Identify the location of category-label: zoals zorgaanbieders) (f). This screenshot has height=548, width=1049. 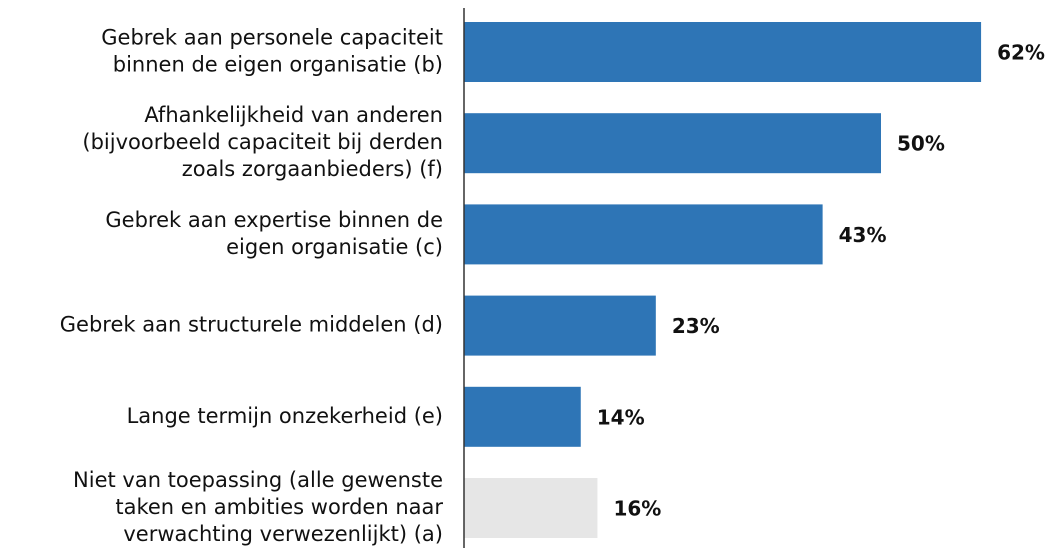
(312, 169).